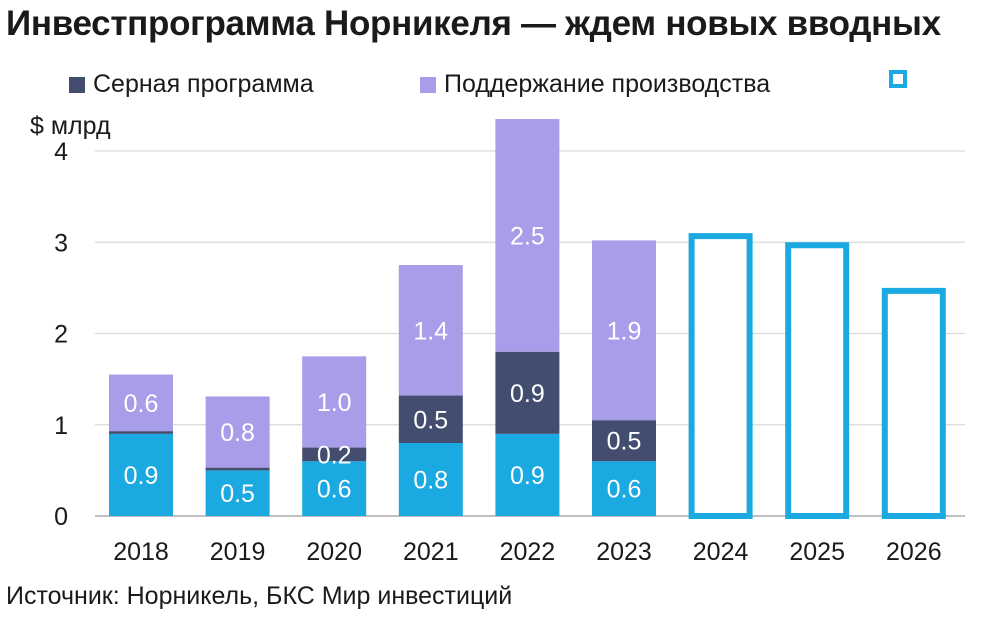  I want to click on legend-label-maintenance: Поддержание производства, so click(607, 84).